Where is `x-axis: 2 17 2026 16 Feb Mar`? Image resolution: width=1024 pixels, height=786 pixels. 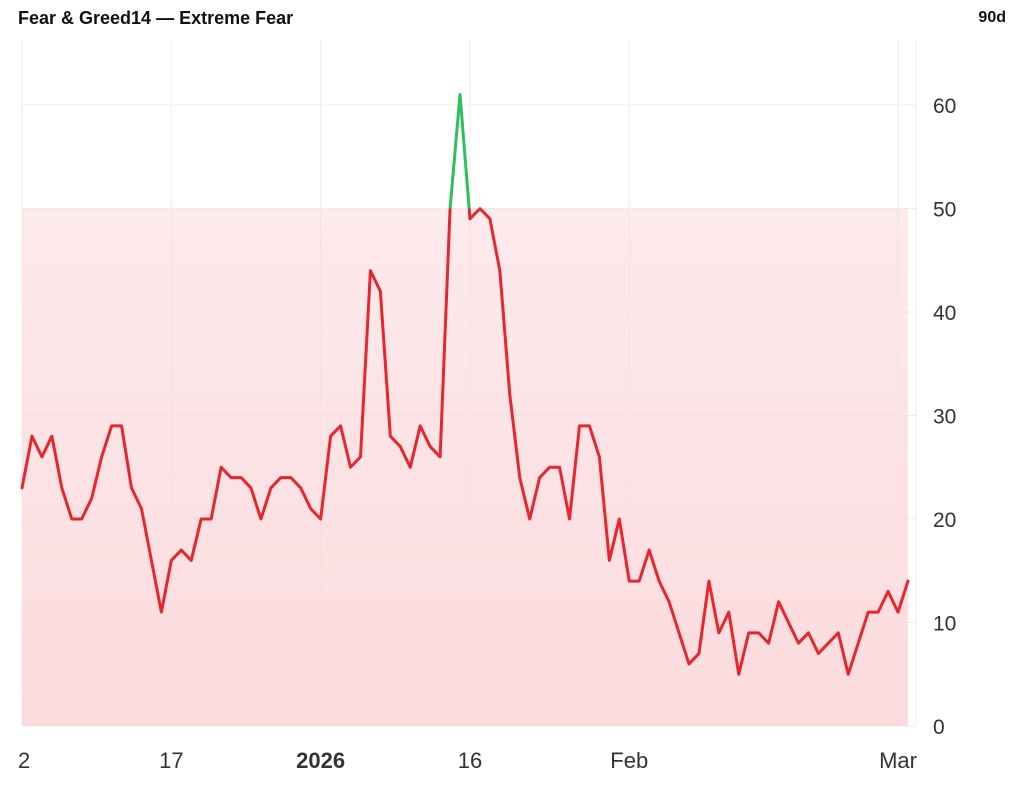
x-axis: 2 17 2026 16 Feb Mar is located at coordinates (467, 760).